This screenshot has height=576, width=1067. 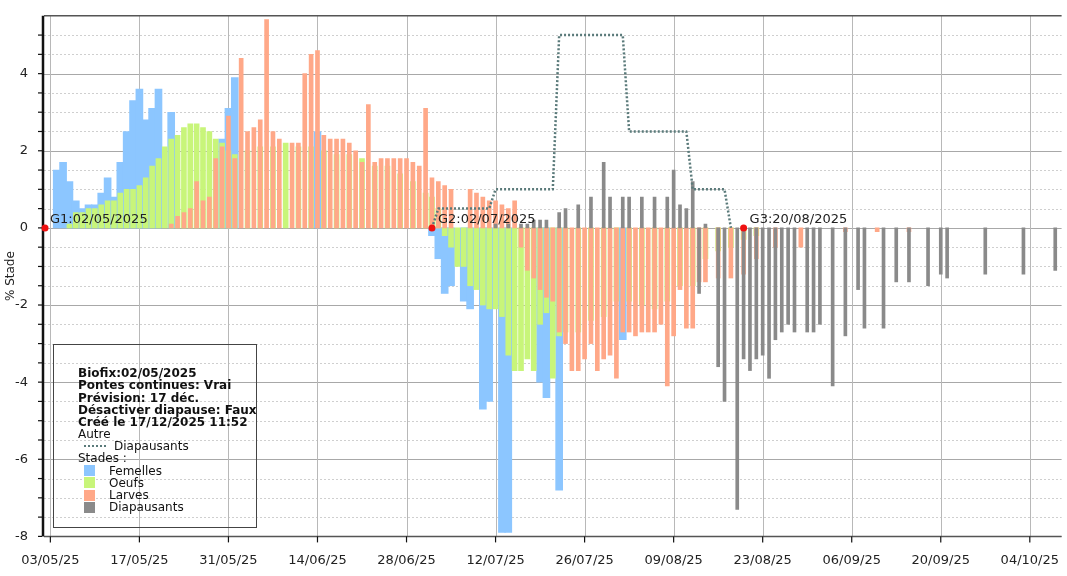 What do you see at coordinates (584, 559) in the screenshot?
I see `x-tick-label: 26/07/25` at bounding box center [584, 559].